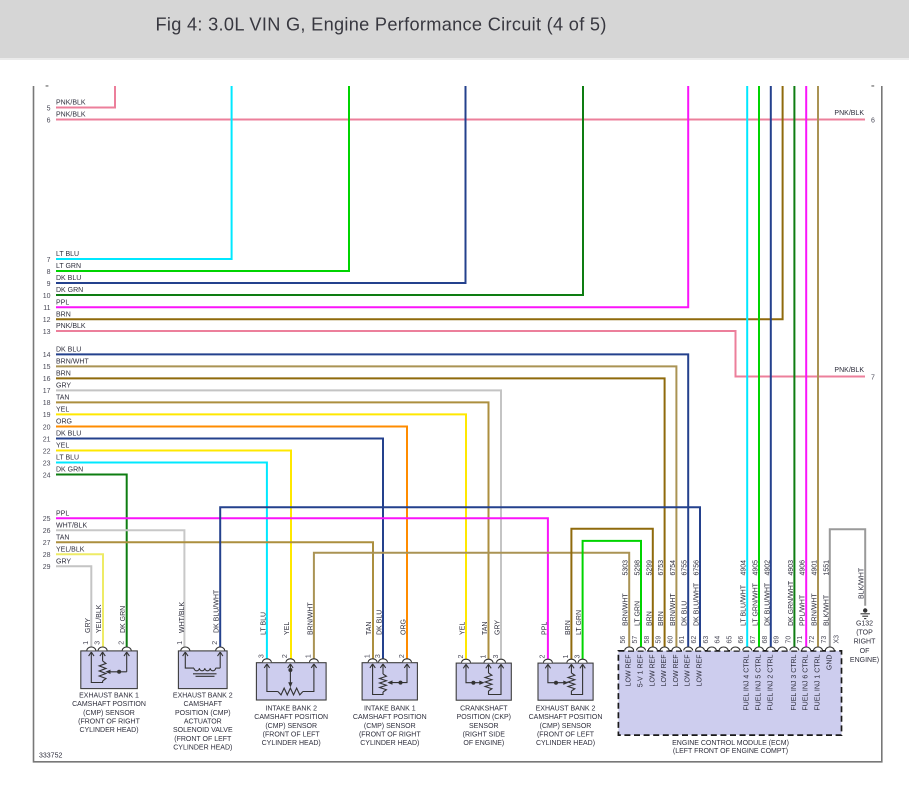 The width and height of the screenshot is (909, 785). What do you see at coordinates (756, 604) in the screenshot?
I see `svg-text: LT GRN/WHT` at bounding box center [756, 604].